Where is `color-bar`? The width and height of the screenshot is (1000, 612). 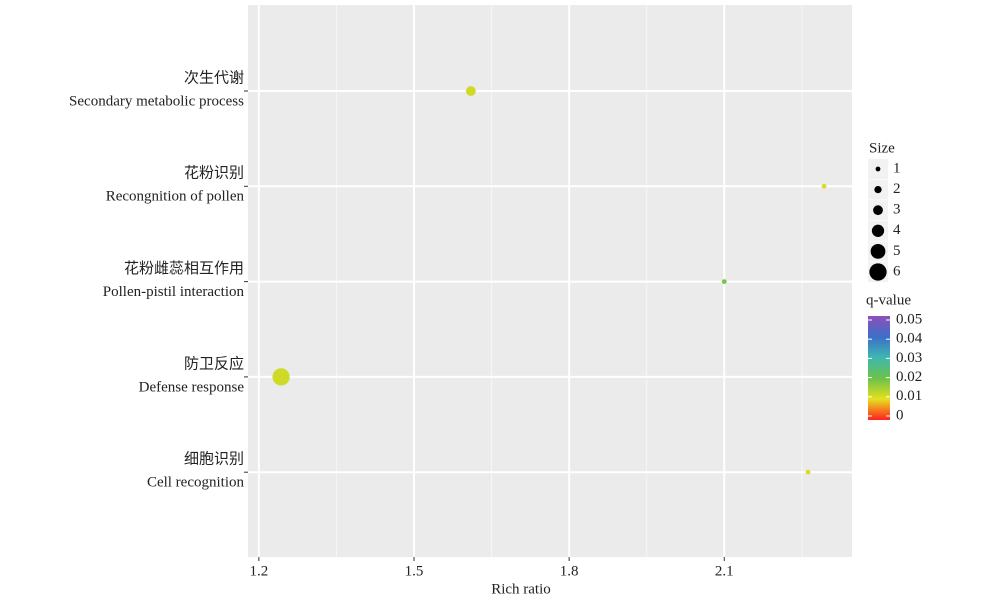 color-bar is located at coordinates (879, 368).